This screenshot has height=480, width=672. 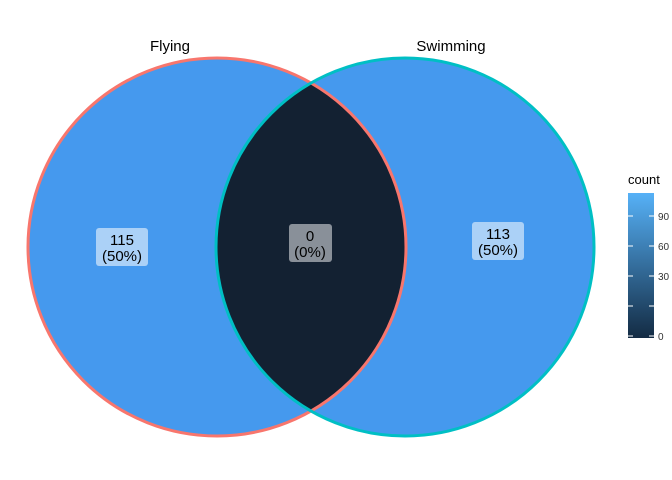 I want to click on region-label-both: 0 (0%), so click(x=310, y=243).